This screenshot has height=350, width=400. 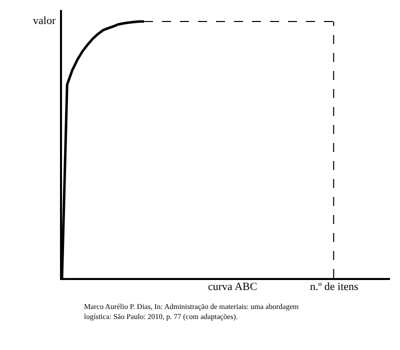 What do you see at coordinates (44, 21) in the screenshot?
I see `y-axis-title: valor` at bounding box center [44, 21].